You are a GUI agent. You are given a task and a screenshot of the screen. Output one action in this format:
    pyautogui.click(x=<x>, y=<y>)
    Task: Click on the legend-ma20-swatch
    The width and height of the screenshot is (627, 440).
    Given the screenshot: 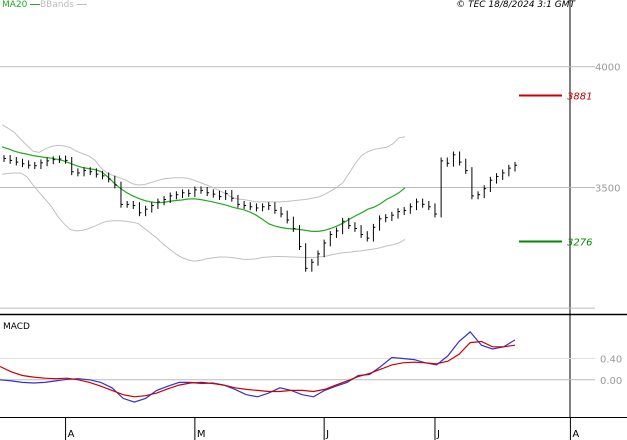 What is the action you would take?
    pyautogui.click(x=35, y=4)
    